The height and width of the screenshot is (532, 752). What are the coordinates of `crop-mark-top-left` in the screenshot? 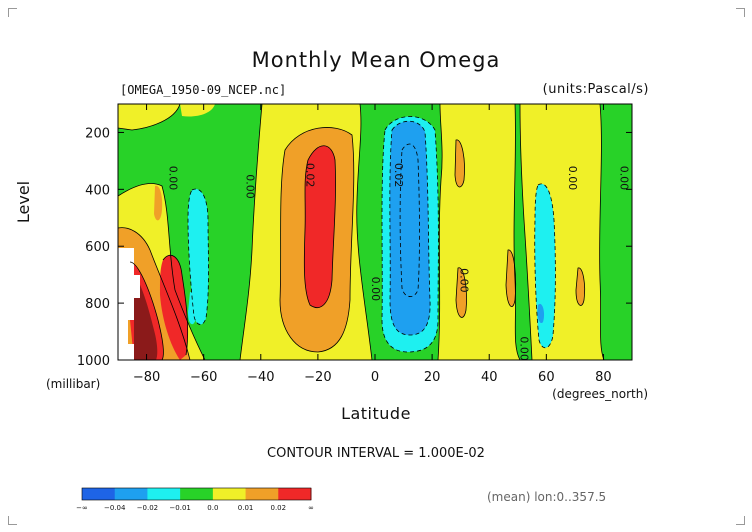 It's located at (12, 12).